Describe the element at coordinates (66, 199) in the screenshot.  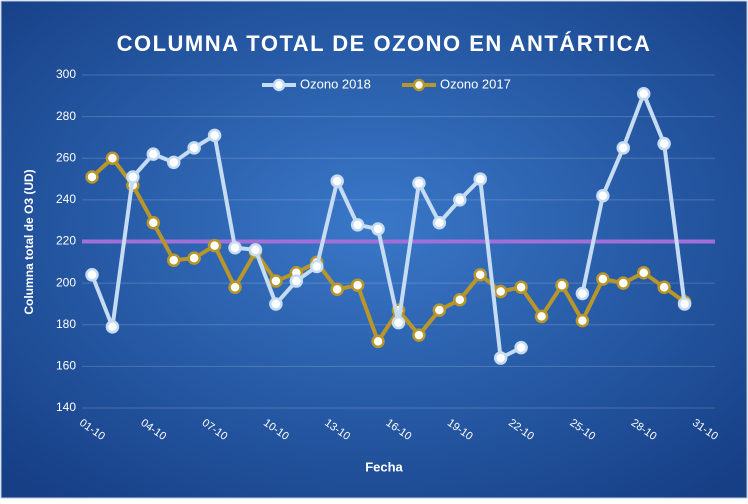
I see `y-tick-label: 240` at that location.